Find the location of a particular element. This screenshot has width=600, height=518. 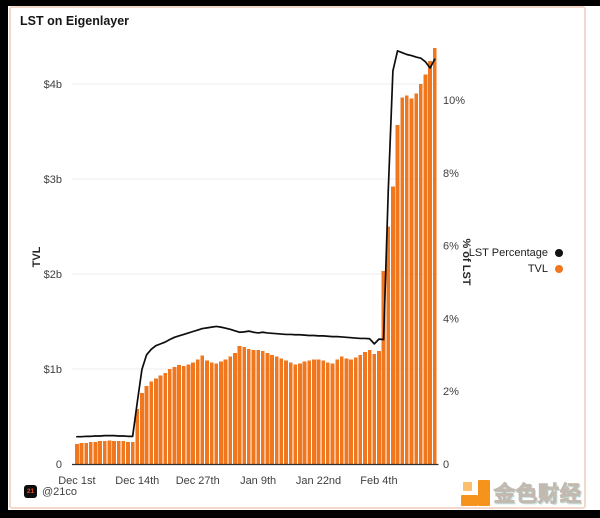

top-black-band is located at coordinates (300, 3).